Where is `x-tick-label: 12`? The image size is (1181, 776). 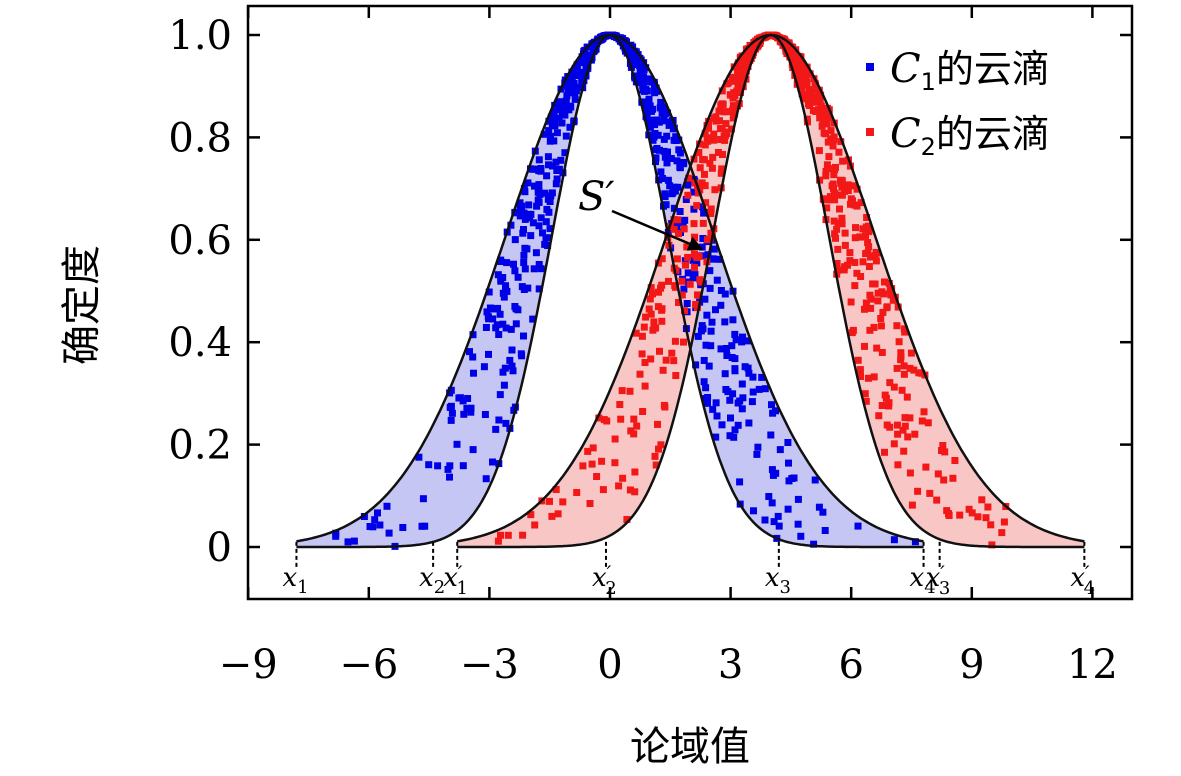 x-tick-label: 12 is located at coordinates (1092, 665).